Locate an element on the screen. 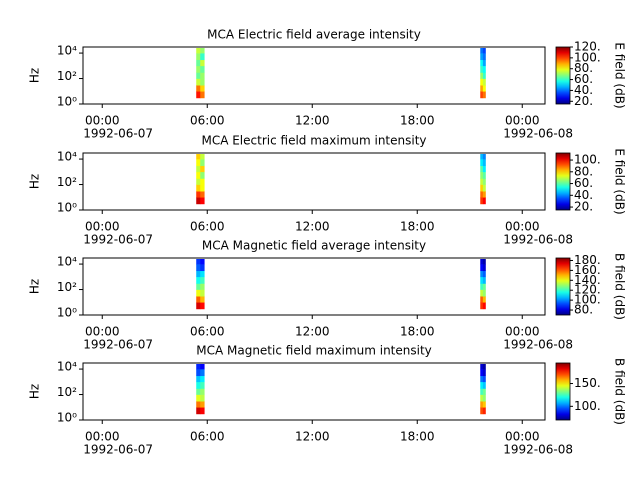 The image size is (640, 480). colorbar-tick-label: 180. is located at coordinates (587, 260).